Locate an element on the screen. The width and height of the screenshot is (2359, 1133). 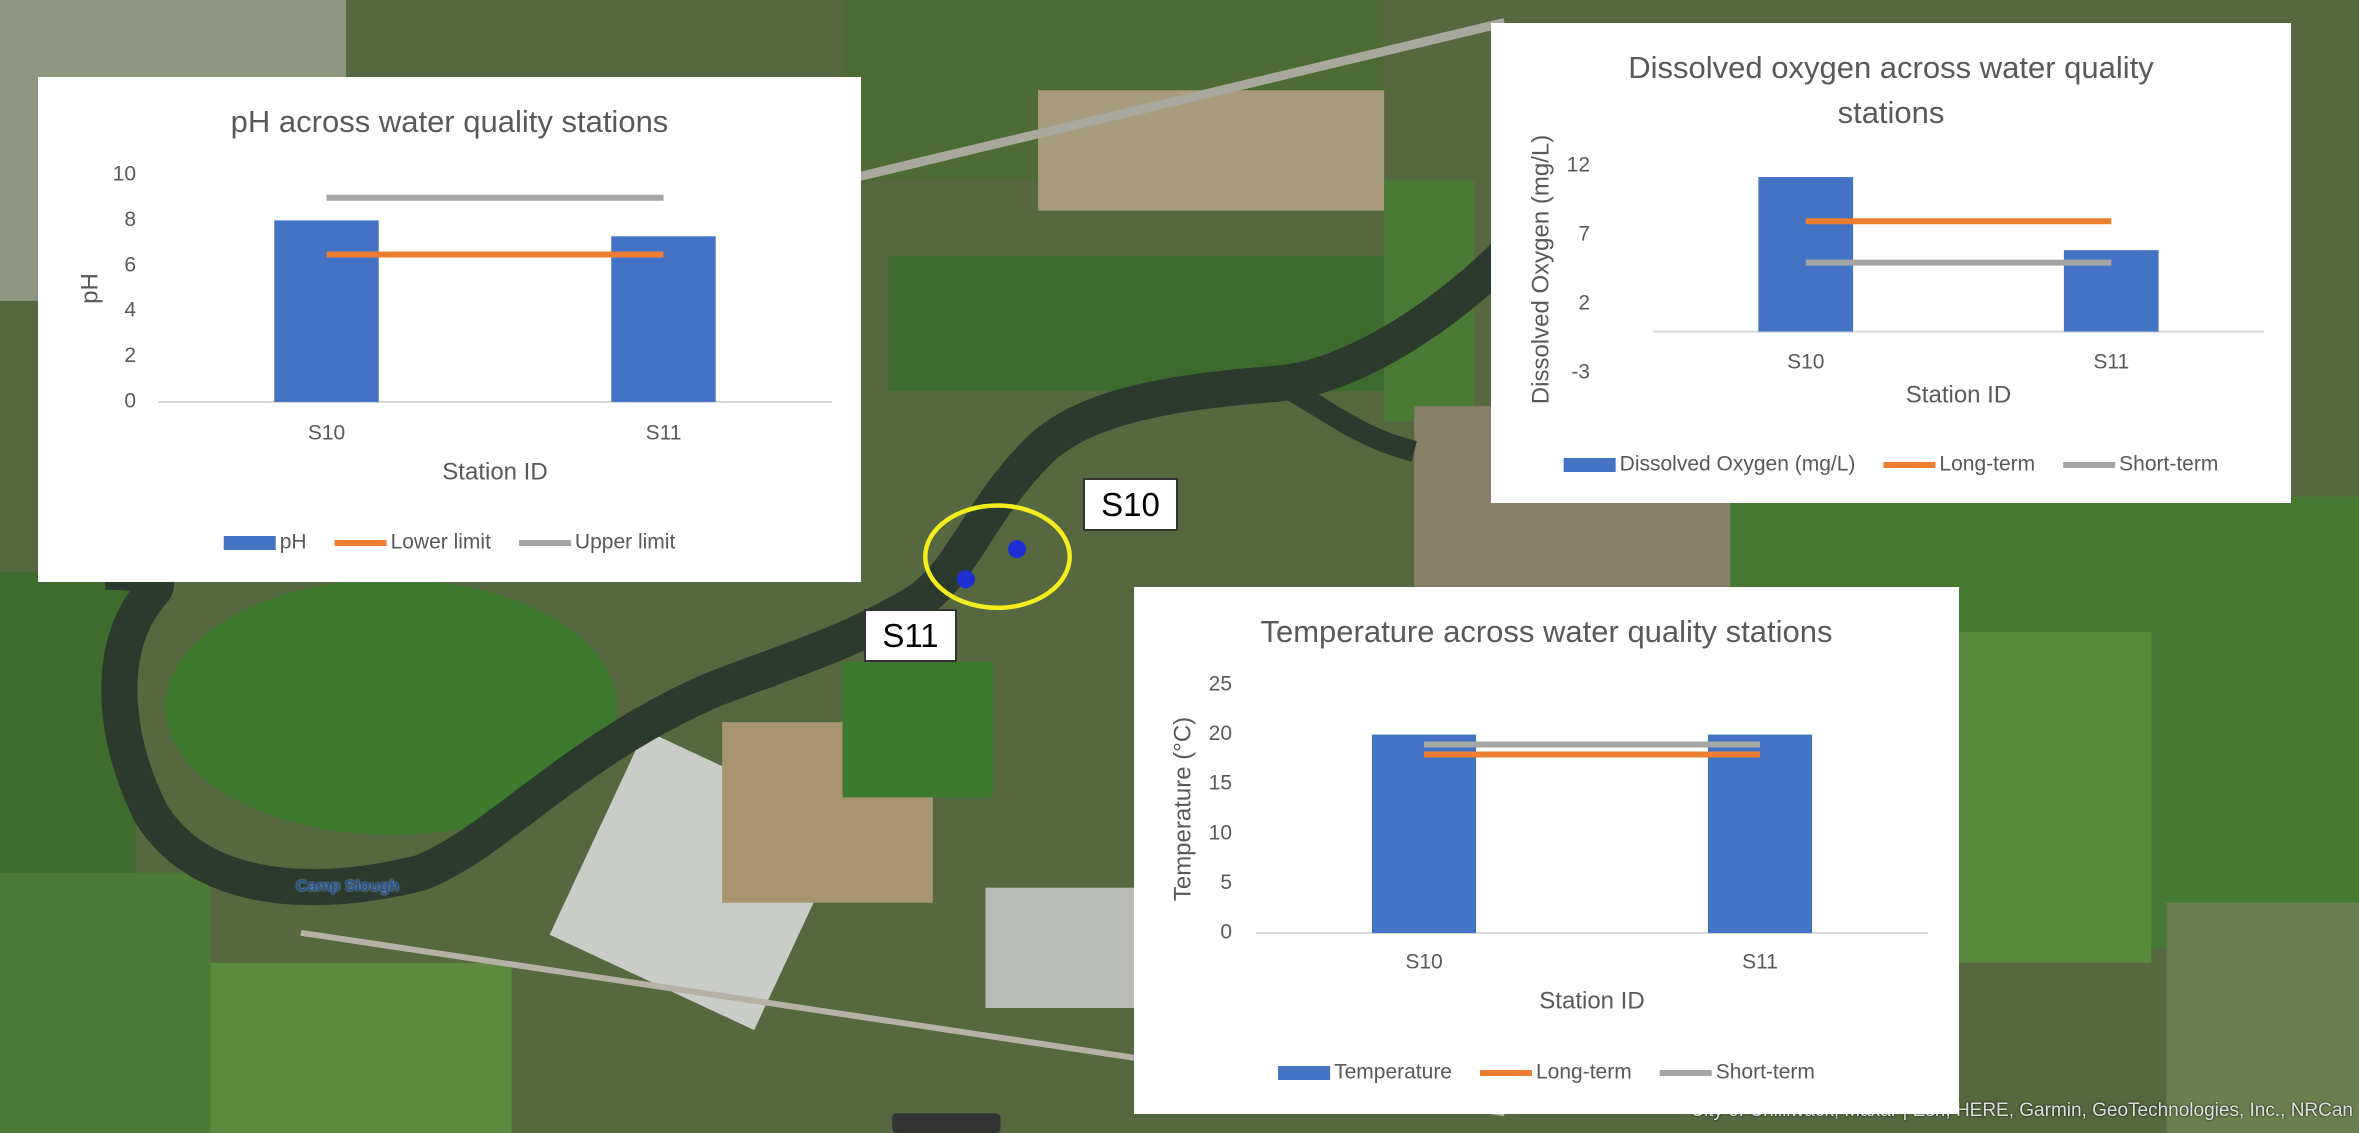
y-tick-label: 8 is located at coordinates (130, 219).